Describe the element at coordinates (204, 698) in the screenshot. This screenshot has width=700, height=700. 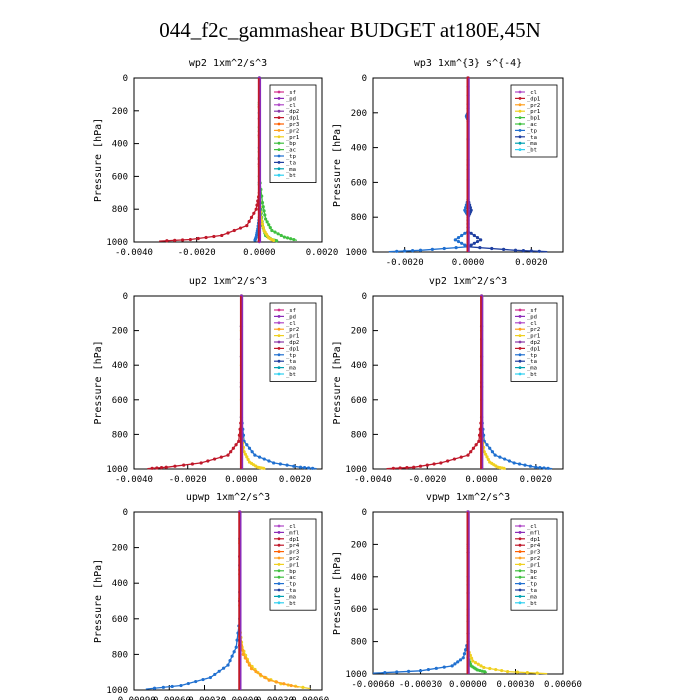
I see `x-tick-label: -0.00030` at that location.